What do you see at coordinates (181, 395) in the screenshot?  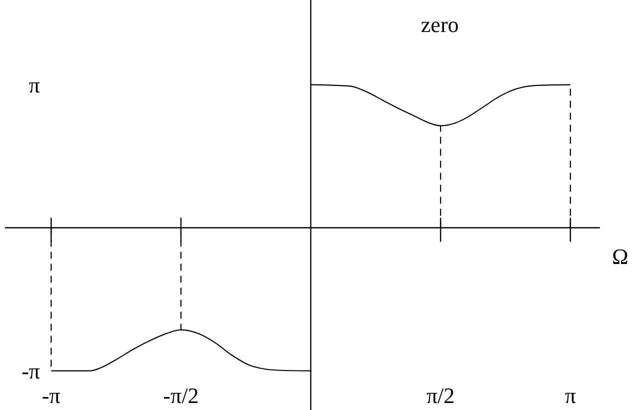 I see `x-tick-label: -π/2` at bounding box center [181, 395].